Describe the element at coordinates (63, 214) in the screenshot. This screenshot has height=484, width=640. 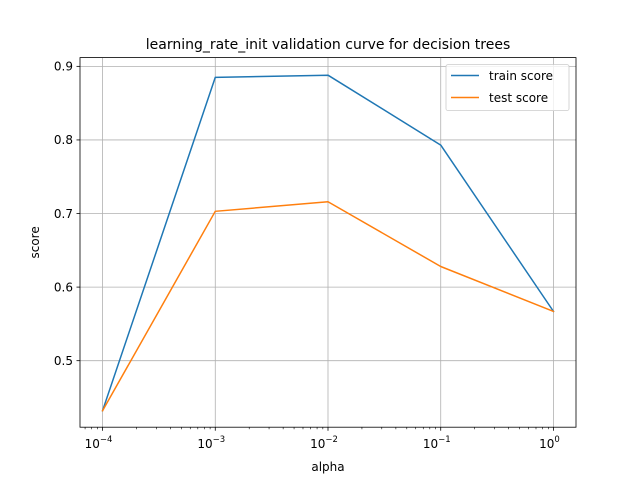
I see `y-tick-label: 0.7` at that location.